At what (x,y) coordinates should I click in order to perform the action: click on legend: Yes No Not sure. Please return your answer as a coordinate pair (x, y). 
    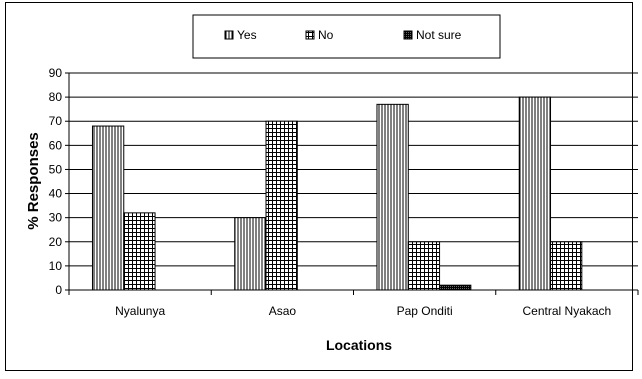
    Looking at the image, I should click on (346, 36).